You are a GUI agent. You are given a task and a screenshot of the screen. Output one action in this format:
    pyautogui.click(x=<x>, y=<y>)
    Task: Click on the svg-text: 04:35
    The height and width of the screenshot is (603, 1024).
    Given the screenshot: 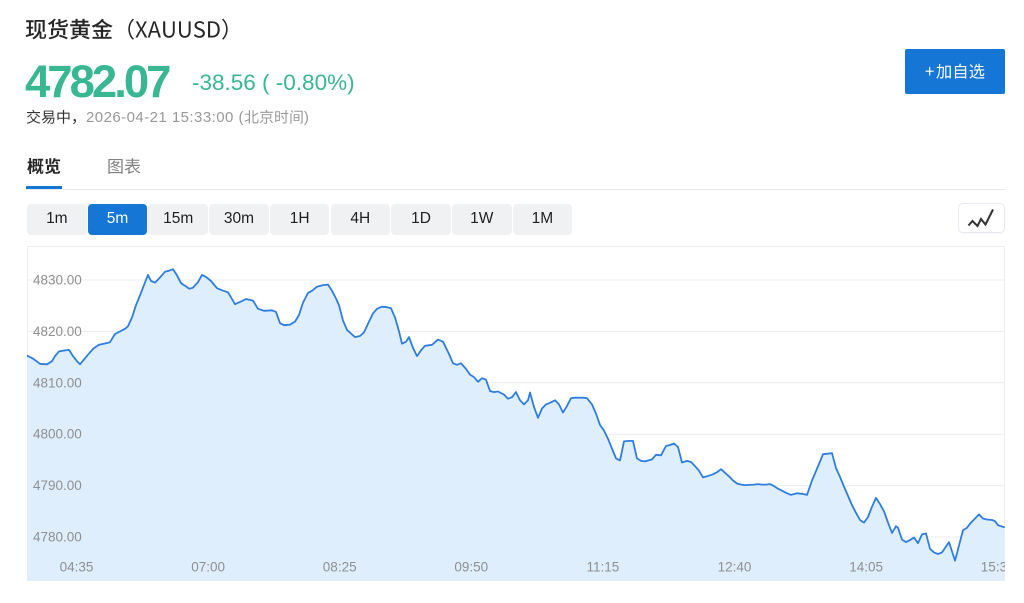 What is the action you would take?
    pyautogui.click(x=77, y=567)
    